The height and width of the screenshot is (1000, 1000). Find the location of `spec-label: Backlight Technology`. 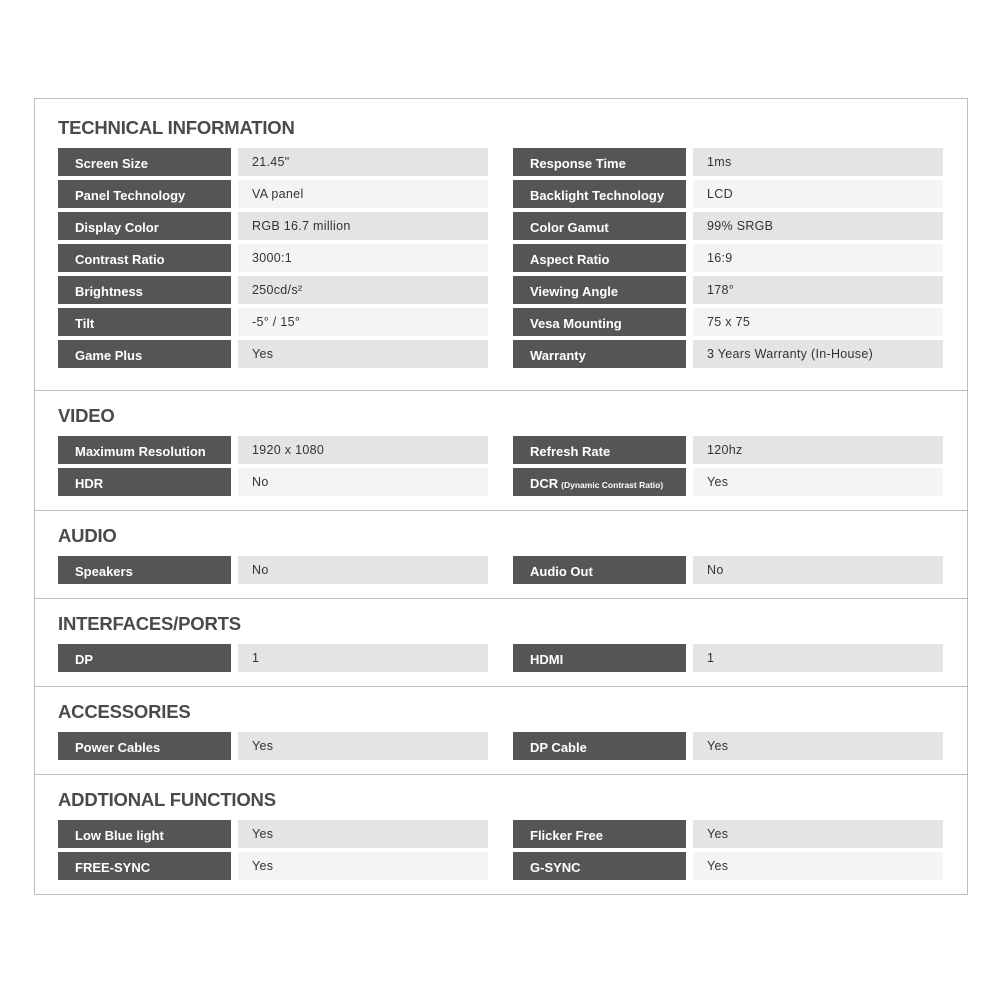

spec-label: Backlight Technology is located at coordinates (599, 194).